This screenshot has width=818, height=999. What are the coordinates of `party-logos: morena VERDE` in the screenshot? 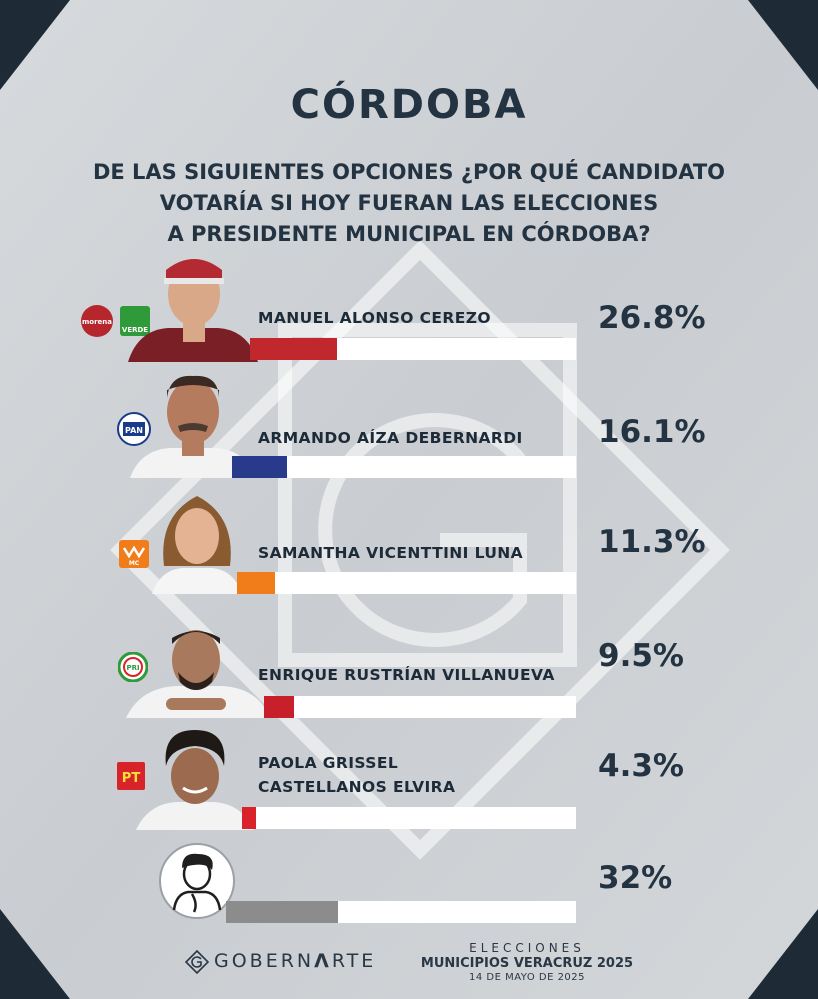 It's located at (115, 321).